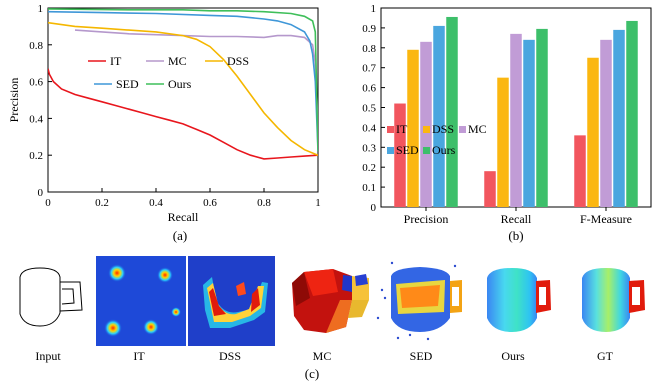 The width and height of the screenshot is (657, 383). I want to click on pr-ytick-label: 0.4, so click(36, 119).